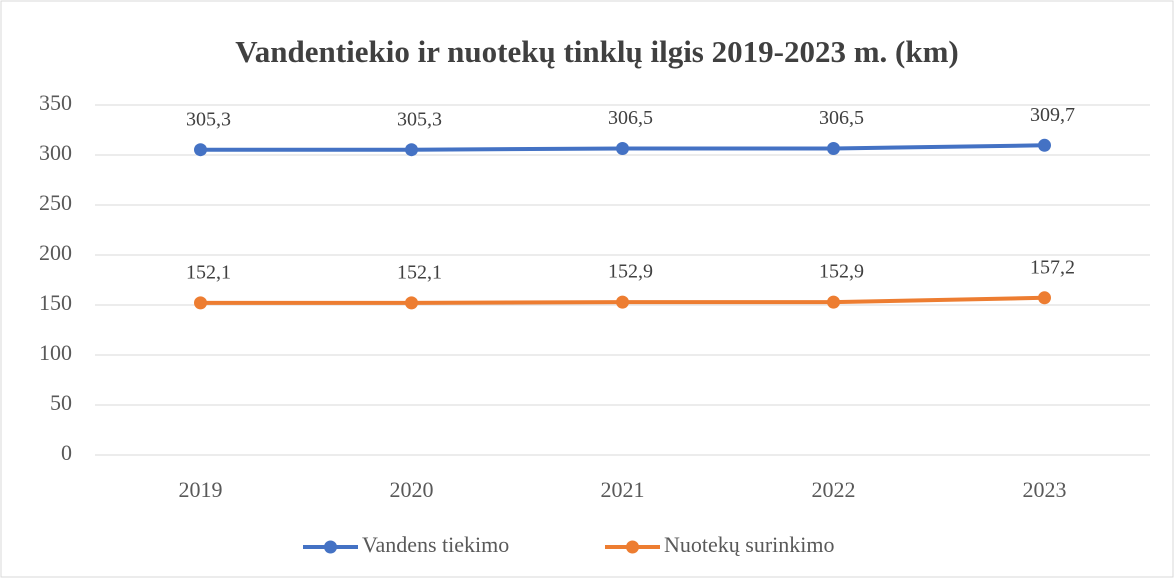  Describe the element at coordinates (1045, 489) in the screenshot. I see `x-tick-label: 2023` at that location.